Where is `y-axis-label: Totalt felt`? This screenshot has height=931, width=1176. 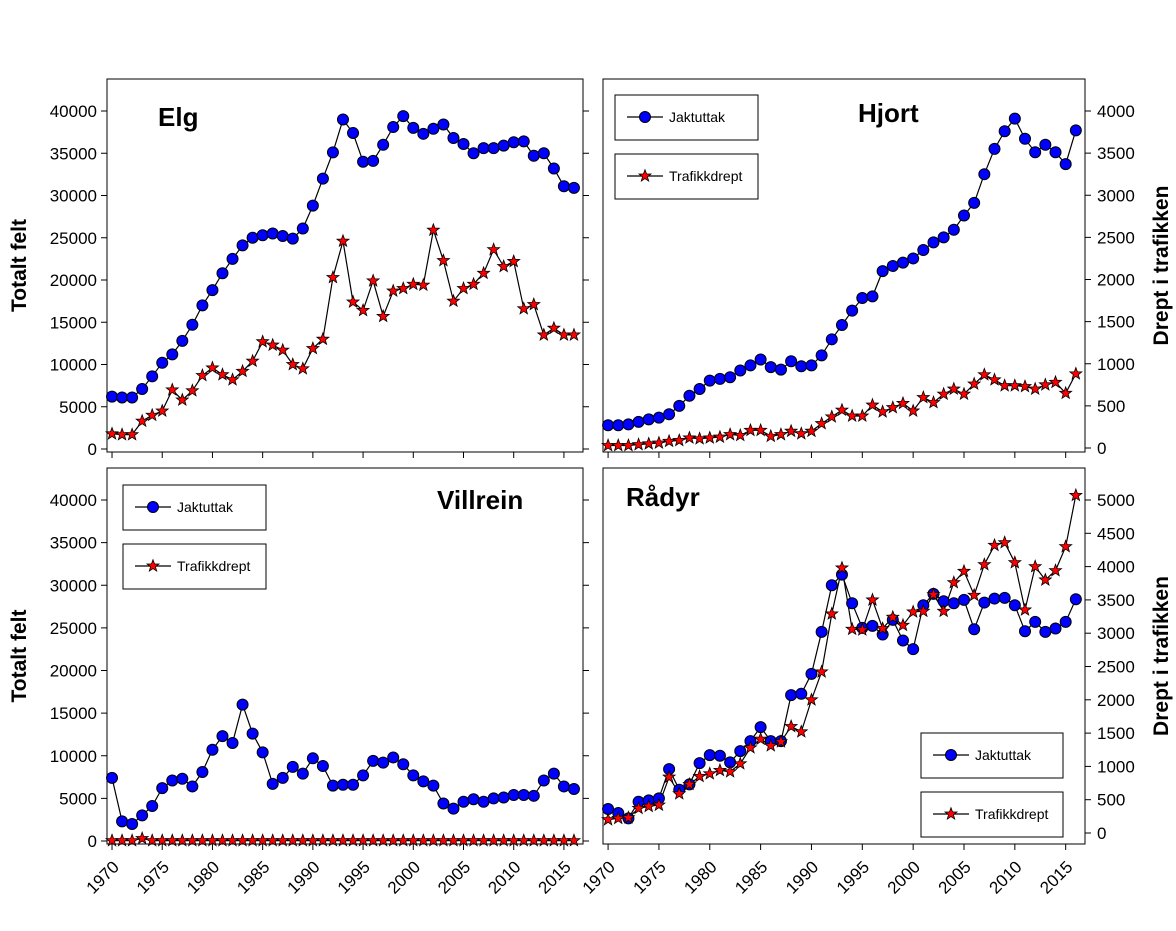 y-axis-label: Totalt felt is located at coordinates (19, 656).